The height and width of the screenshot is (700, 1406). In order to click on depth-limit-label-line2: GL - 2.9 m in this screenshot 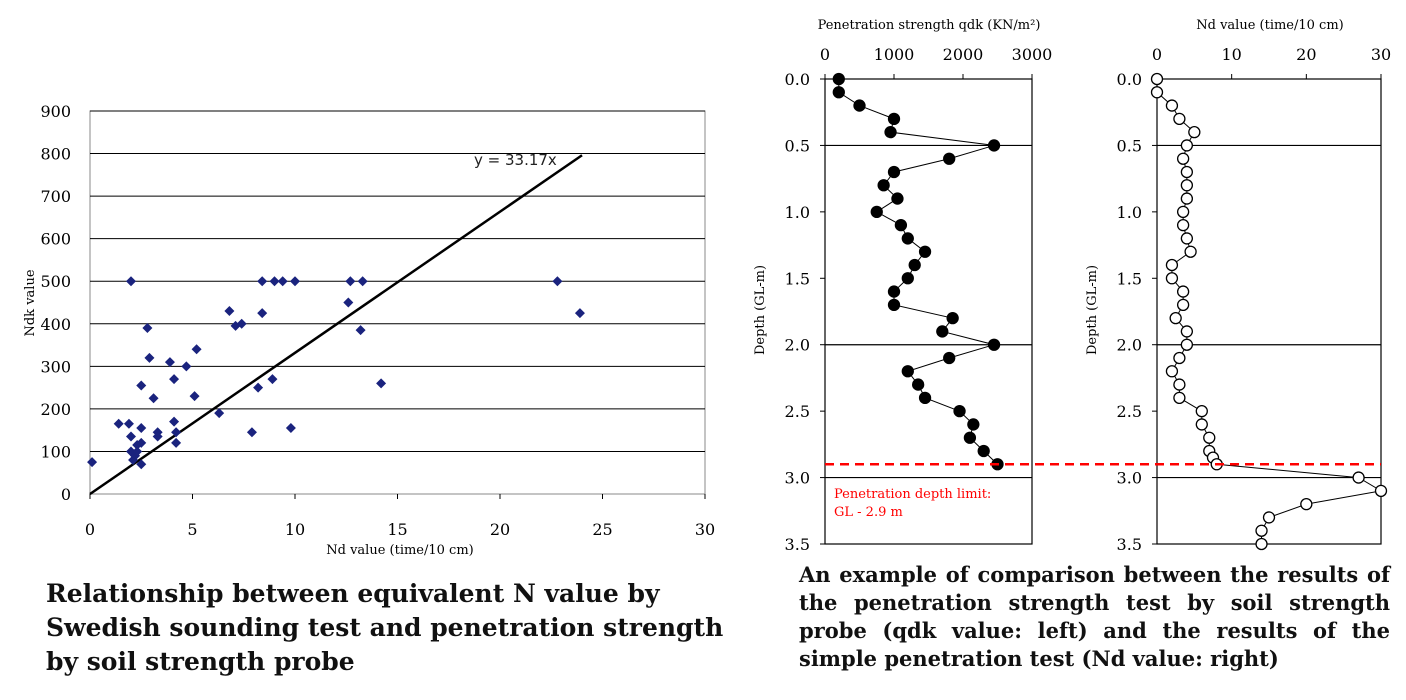, I will do `click(868, 512)`.